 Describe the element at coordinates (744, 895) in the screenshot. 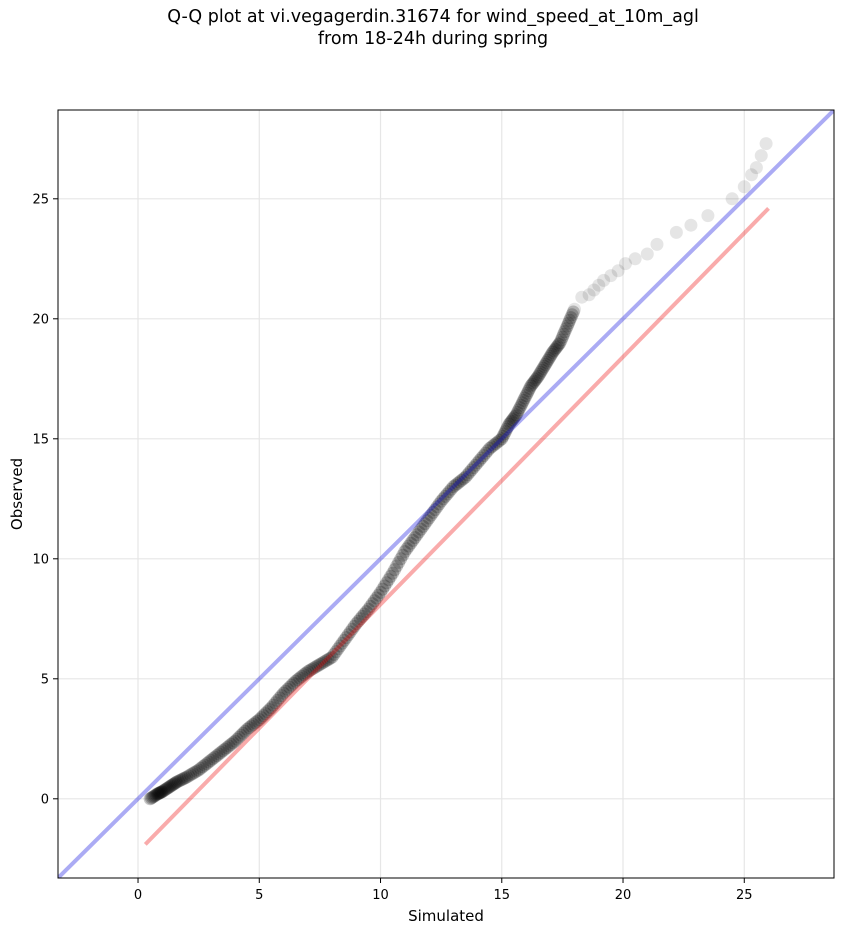

I see `x-tick-label: 25` at that location.